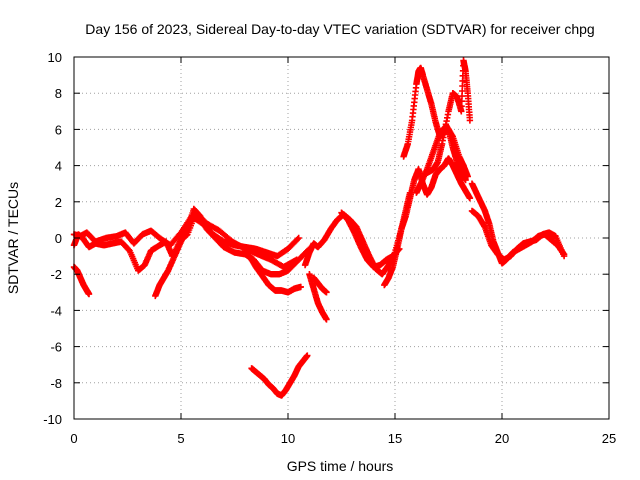 The image size is (640, 480). Describe the element at coordinates (58, 93) in the screenshot. I see `y-tick-label: 8` at that location.